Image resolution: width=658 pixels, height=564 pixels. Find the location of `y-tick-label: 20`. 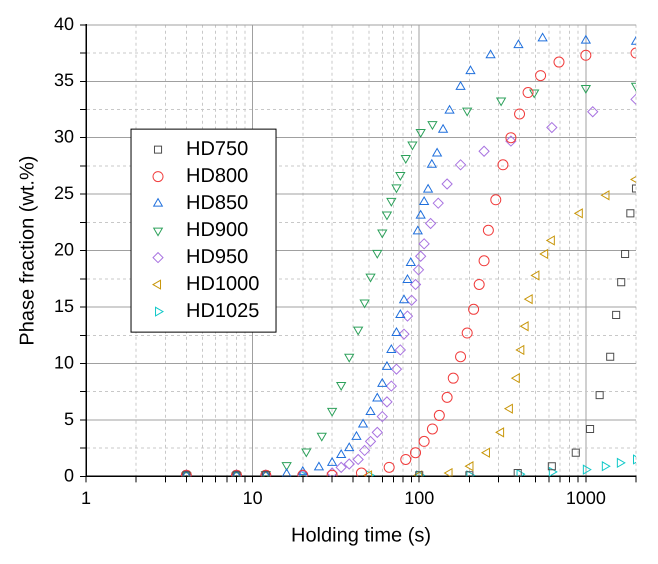

y-tick-label: 20 is located at coordinates (64, 250).